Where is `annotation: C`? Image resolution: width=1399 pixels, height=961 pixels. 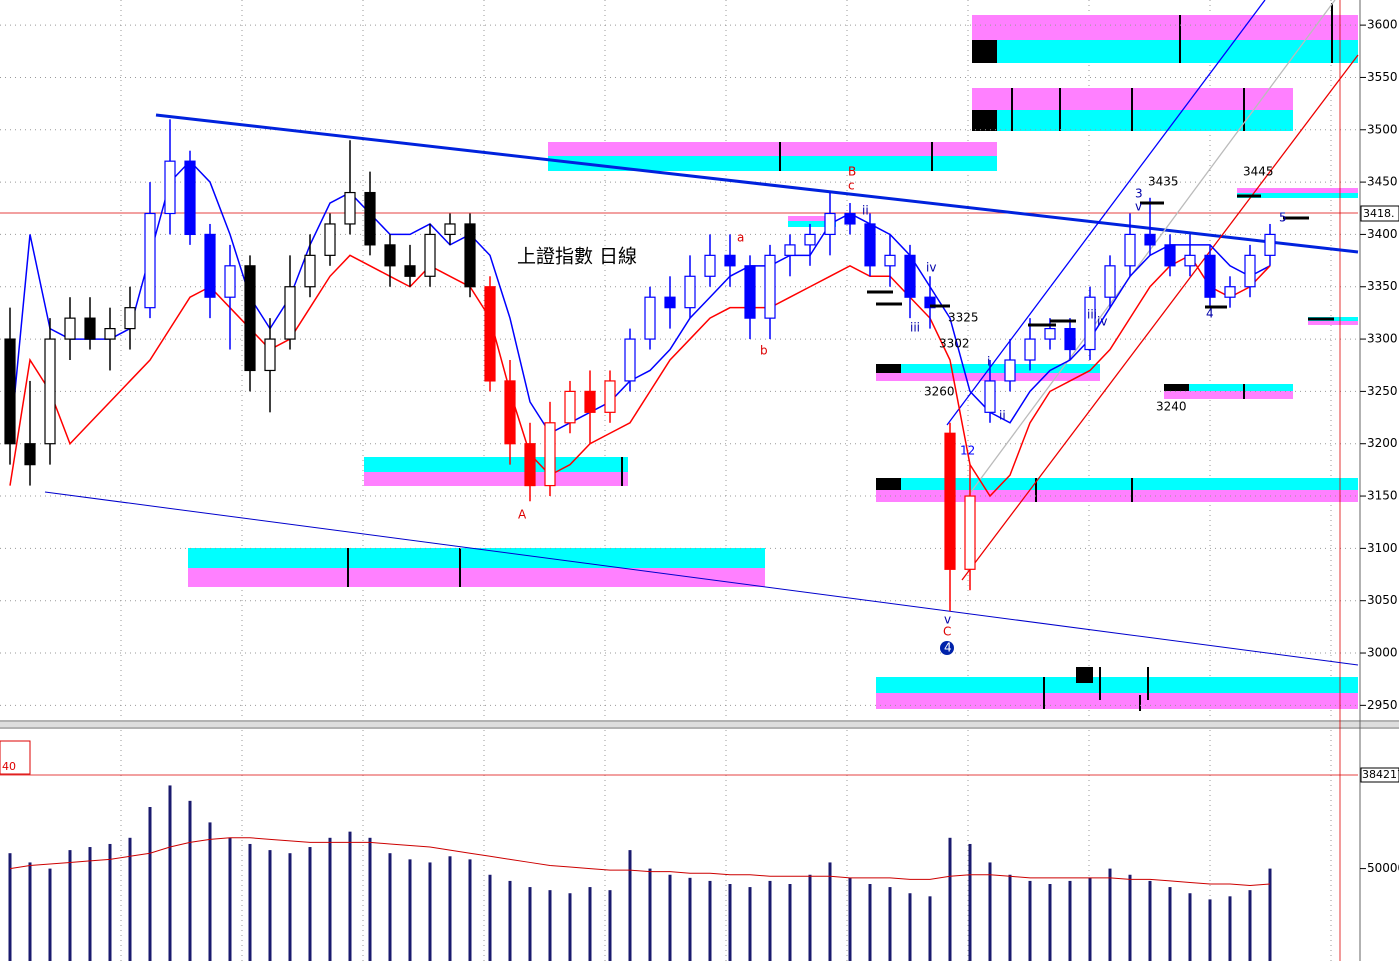 annotation: C is located at coordinates (947, 632).